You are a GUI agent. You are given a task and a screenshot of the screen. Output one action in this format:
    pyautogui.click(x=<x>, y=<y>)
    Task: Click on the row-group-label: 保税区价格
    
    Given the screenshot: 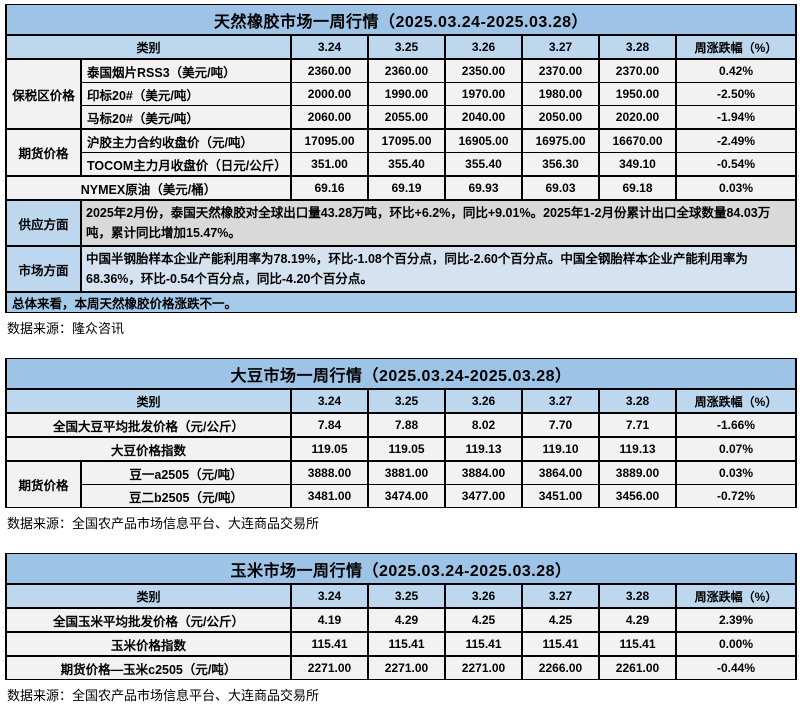 What is the action you would take?
    pyautogui.click(x=43, y=94)
    